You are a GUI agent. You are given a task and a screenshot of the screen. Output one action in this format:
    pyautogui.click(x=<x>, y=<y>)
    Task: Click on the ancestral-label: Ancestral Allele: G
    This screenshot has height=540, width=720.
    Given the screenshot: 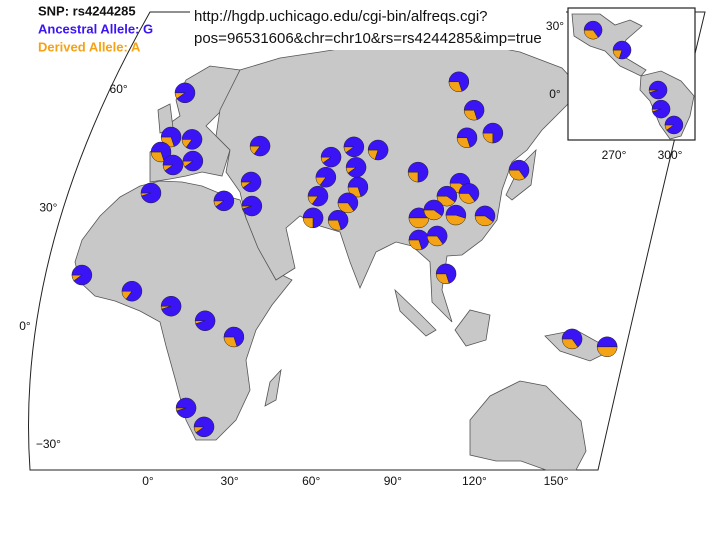 What is the action you would take?
    pyautogui.click(x=95, y=28)
    